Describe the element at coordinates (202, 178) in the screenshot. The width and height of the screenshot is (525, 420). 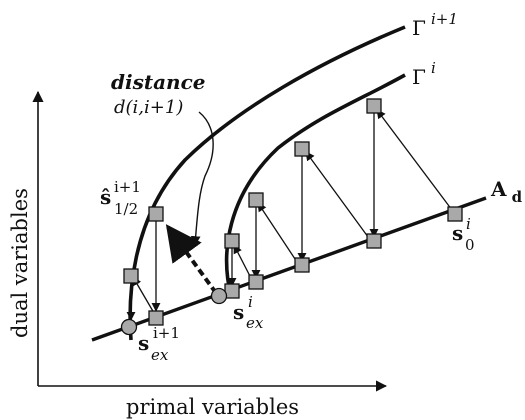
I see `distance-callout-arrow` at that location.